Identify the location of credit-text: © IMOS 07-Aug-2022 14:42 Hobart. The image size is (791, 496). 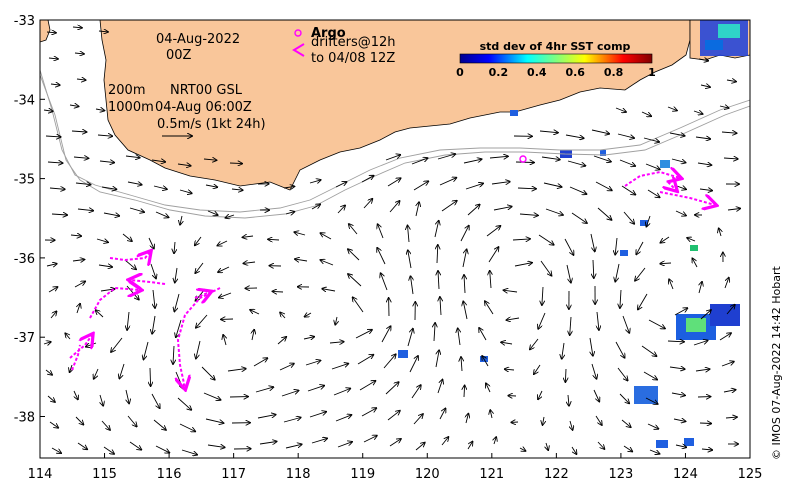
(776, 363).